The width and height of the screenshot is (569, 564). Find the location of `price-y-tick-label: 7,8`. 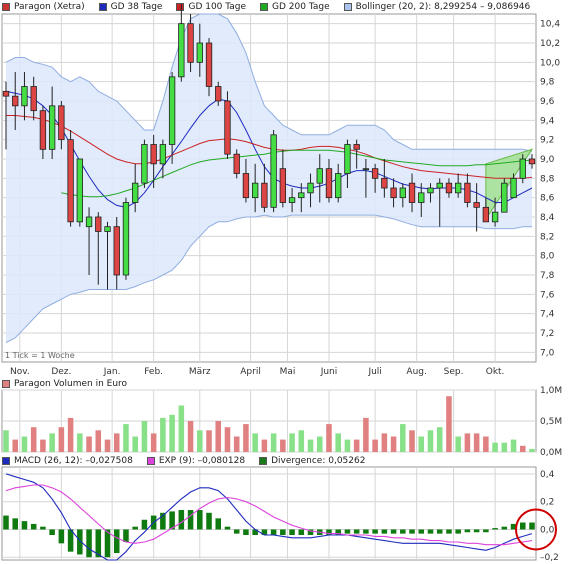

price-y-tick-label: 7,8 is located at coordinates (547, 276).